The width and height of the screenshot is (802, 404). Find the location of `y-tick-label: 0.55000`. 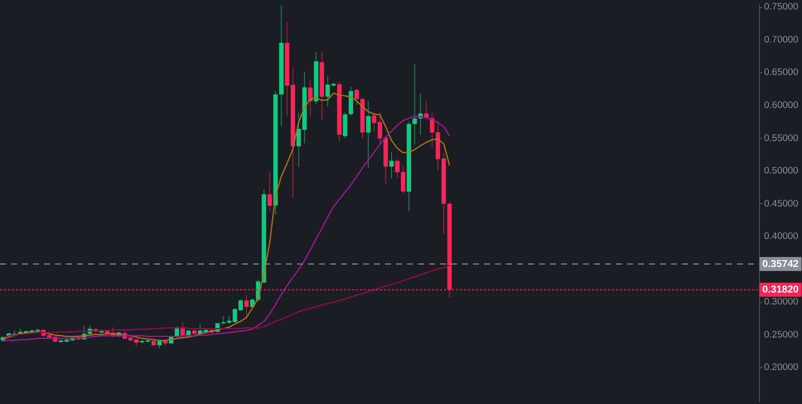

y-tick-label: 0.55000 is located at coordinates (781, 138).